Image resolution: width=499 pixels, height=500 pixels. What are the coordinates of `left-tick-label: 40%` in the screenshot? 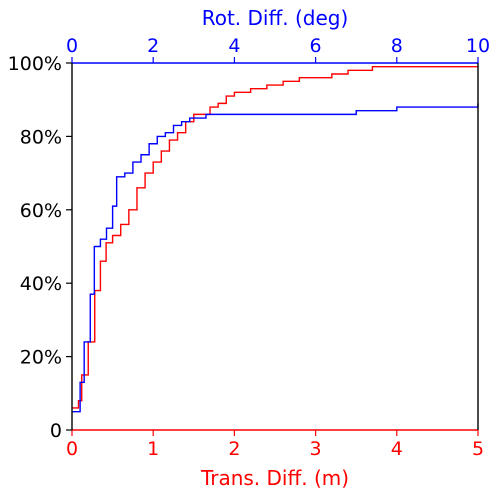 It's located at (41, 284).